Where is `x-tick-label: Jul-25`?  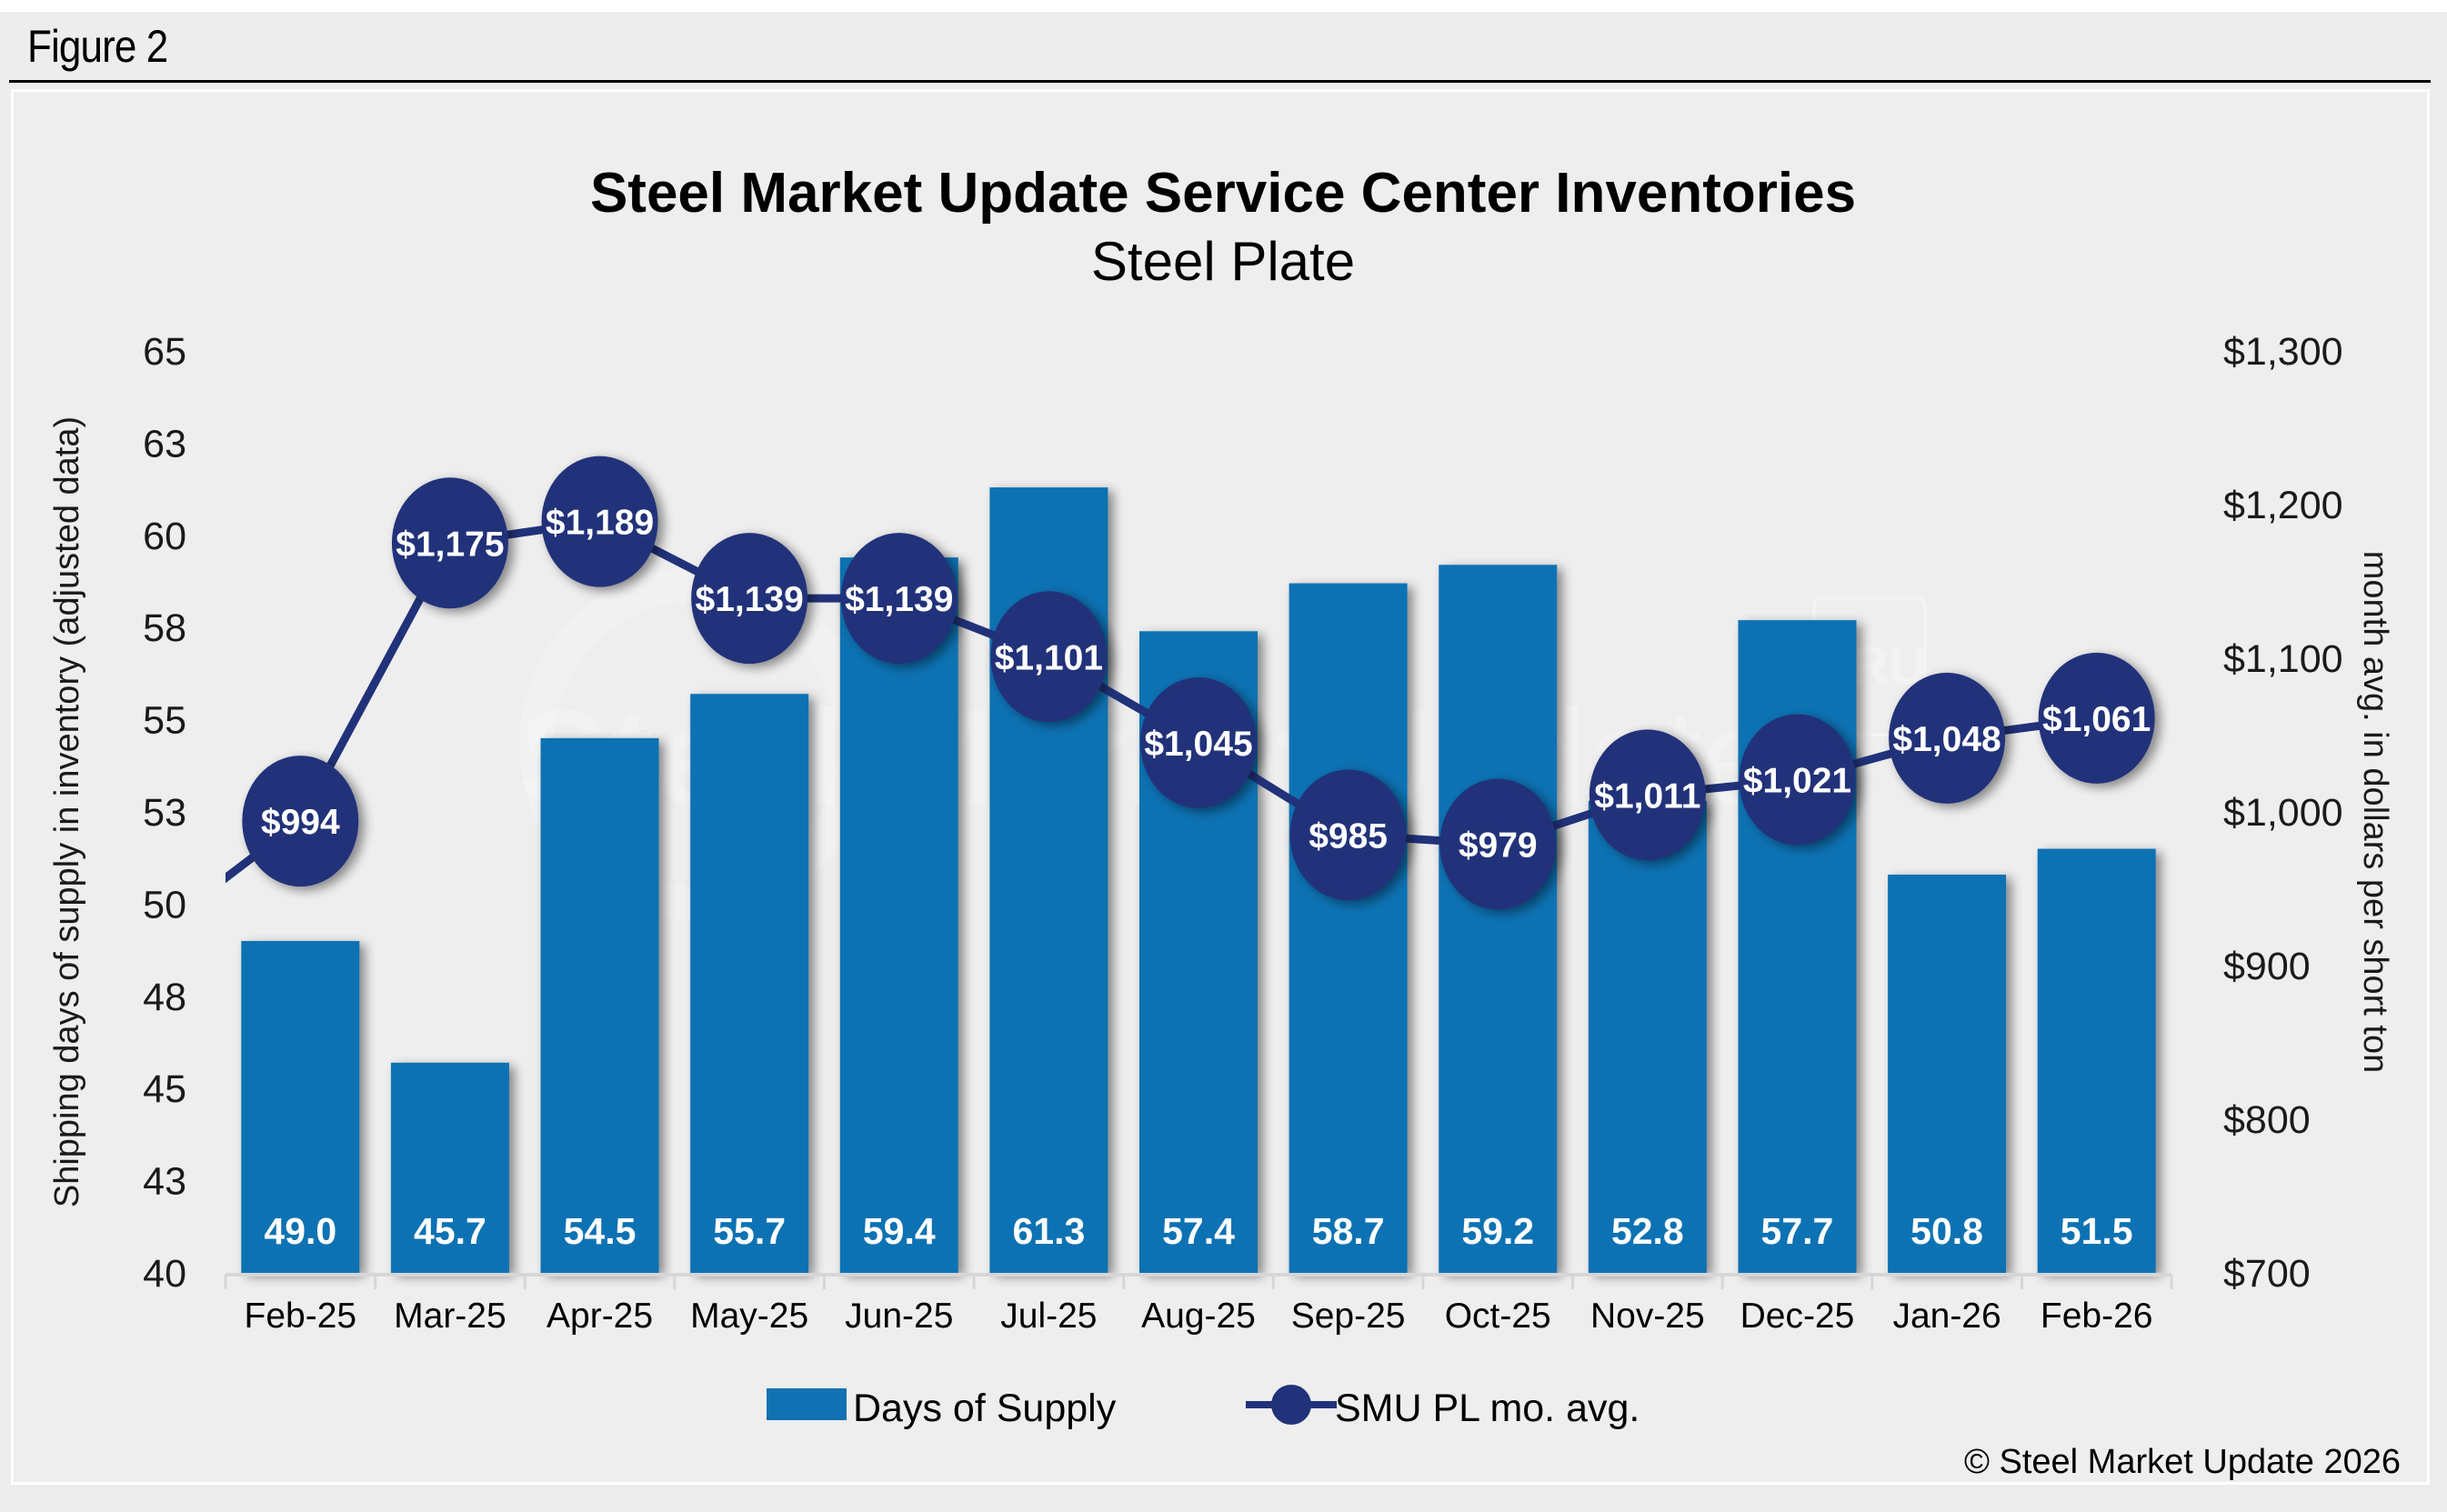
x-tick-label: Jul-25 is located at coordinates (1049, 1316).